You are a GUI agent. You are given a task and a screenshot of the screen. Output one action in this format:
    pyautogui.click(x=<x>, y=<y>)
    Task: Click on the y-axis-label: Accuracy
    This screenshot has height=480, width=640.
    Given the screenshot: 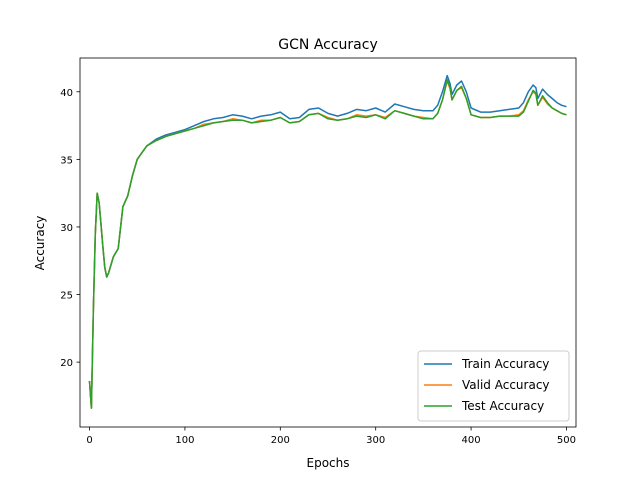 What is the action you would take?
    pyautogui.click(x=40, y=243)
    